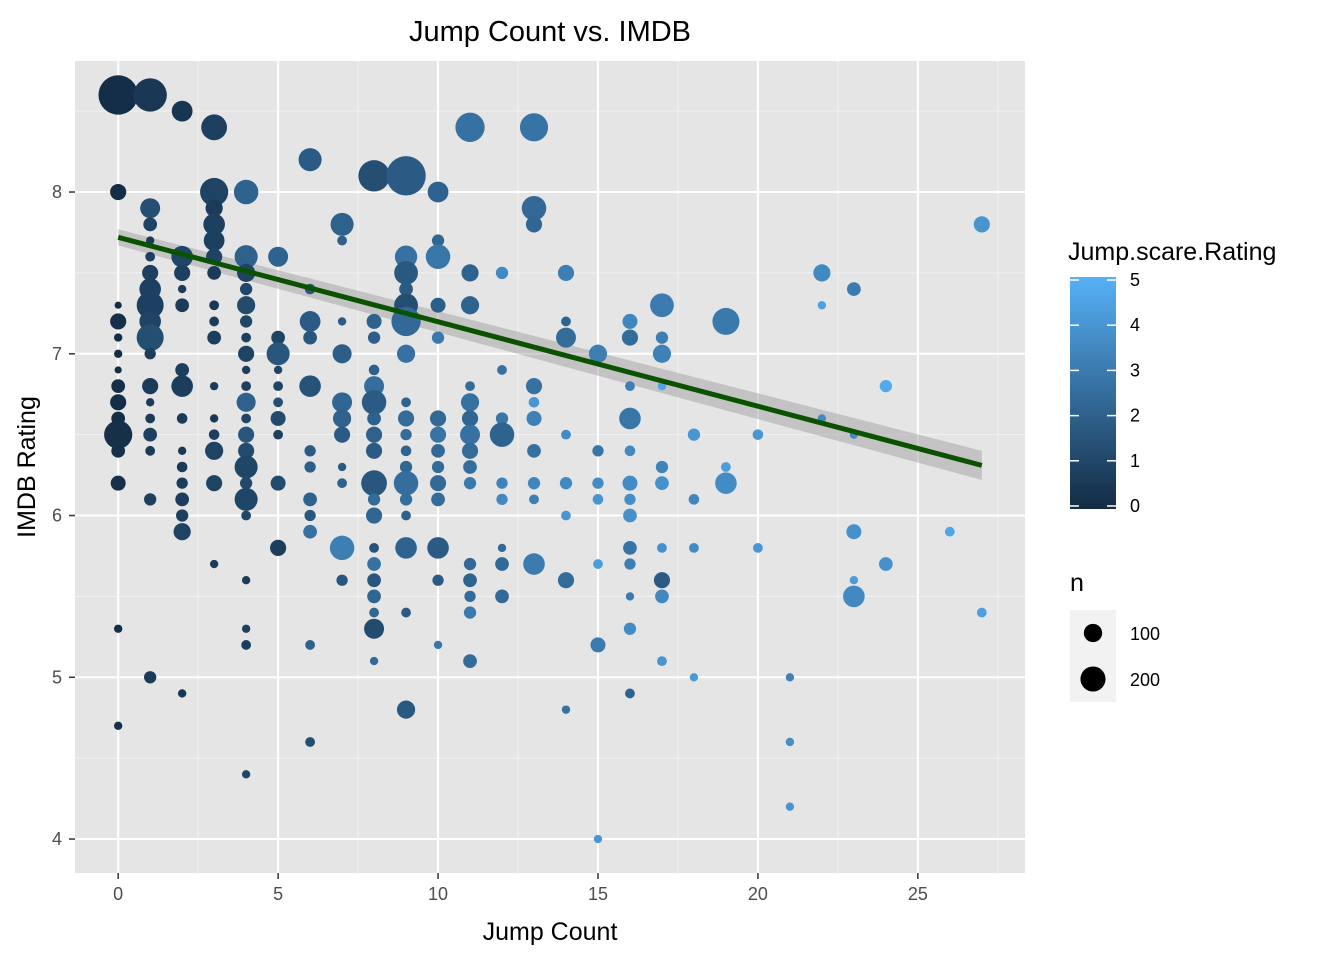 The image size is (1344, 960). I want to click on size-legend-dot, so click(1093, 633).